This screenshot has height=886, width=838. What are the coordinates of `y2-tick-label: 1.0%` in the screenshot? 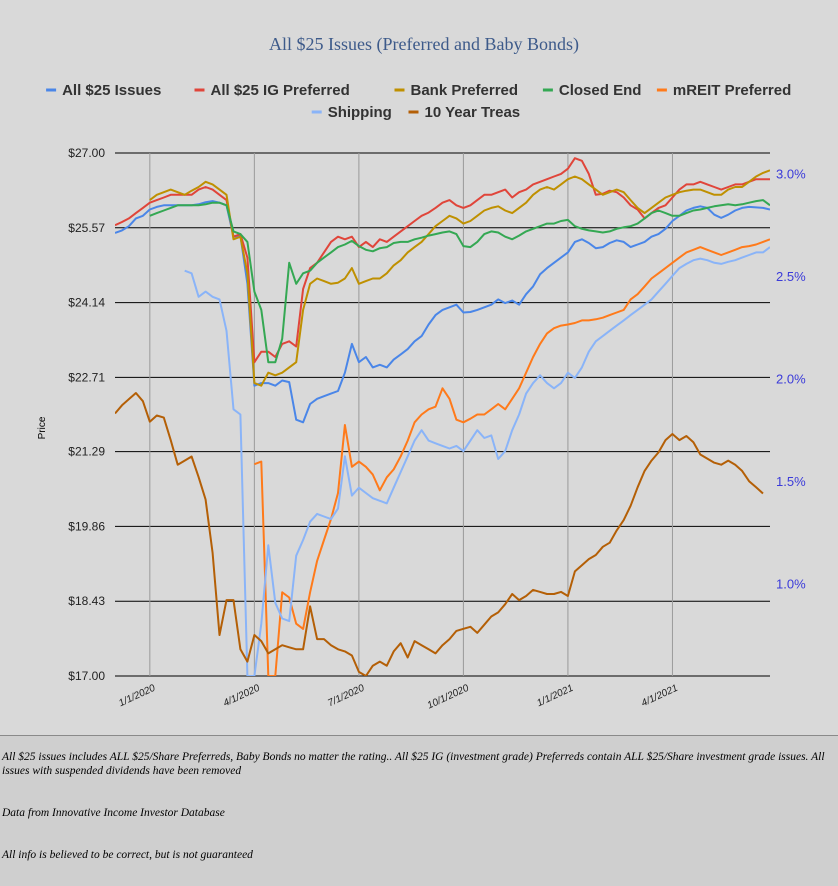 It's located at (791, 584).